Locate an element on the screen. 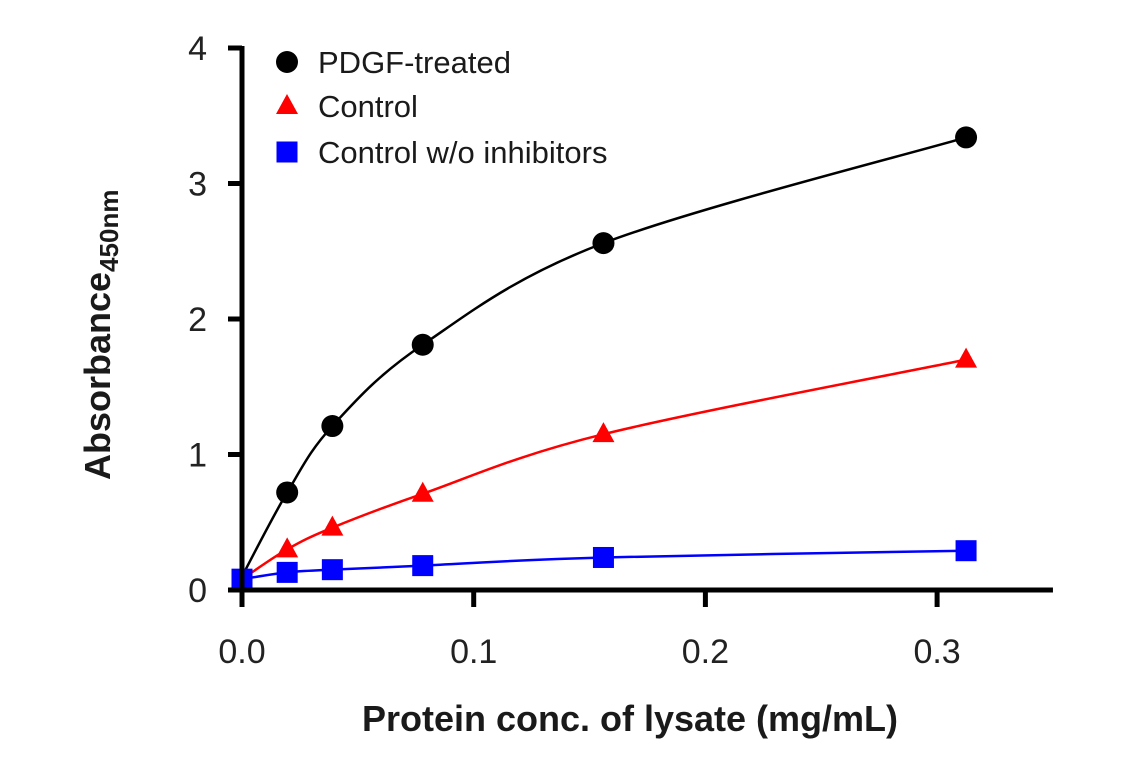  legend-item-control: Control is located at coordinates (347, 106).